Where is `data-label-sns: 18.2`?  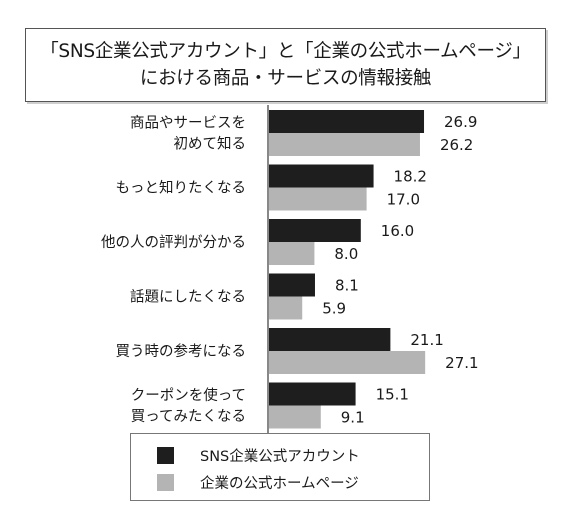
data-label-sns: 18.2 is located at coordinates (410, 177).